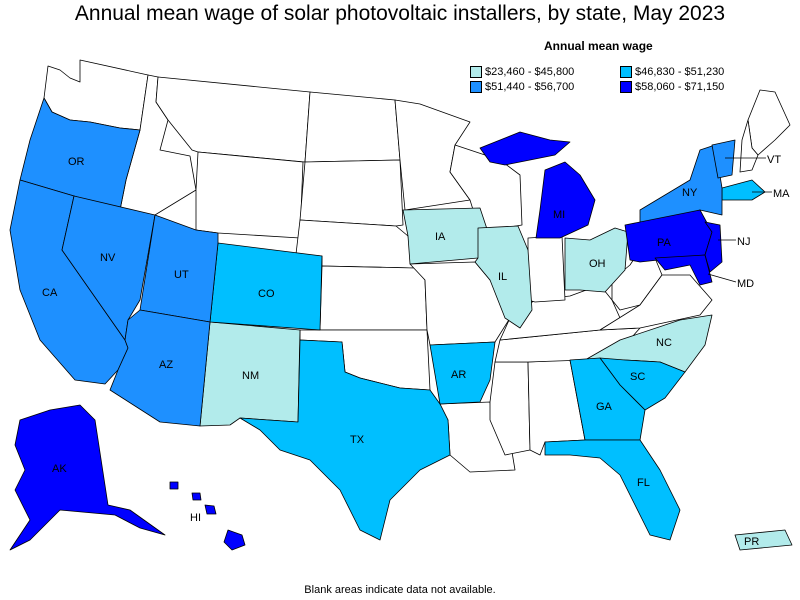  Describe the element at coordinates (525, 148) in the screenshot. I see `state-MI-upper` at that location.